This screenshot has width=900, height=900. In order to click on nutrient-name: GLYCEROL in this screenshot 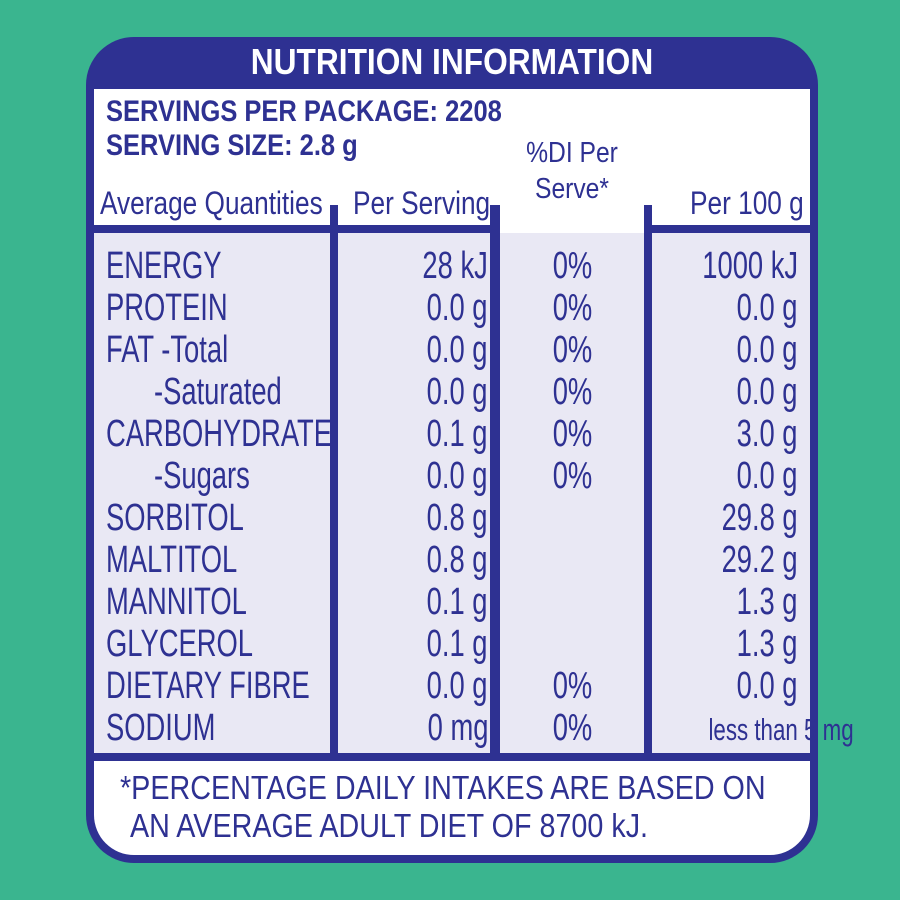, I will do `click(179, 644)`.